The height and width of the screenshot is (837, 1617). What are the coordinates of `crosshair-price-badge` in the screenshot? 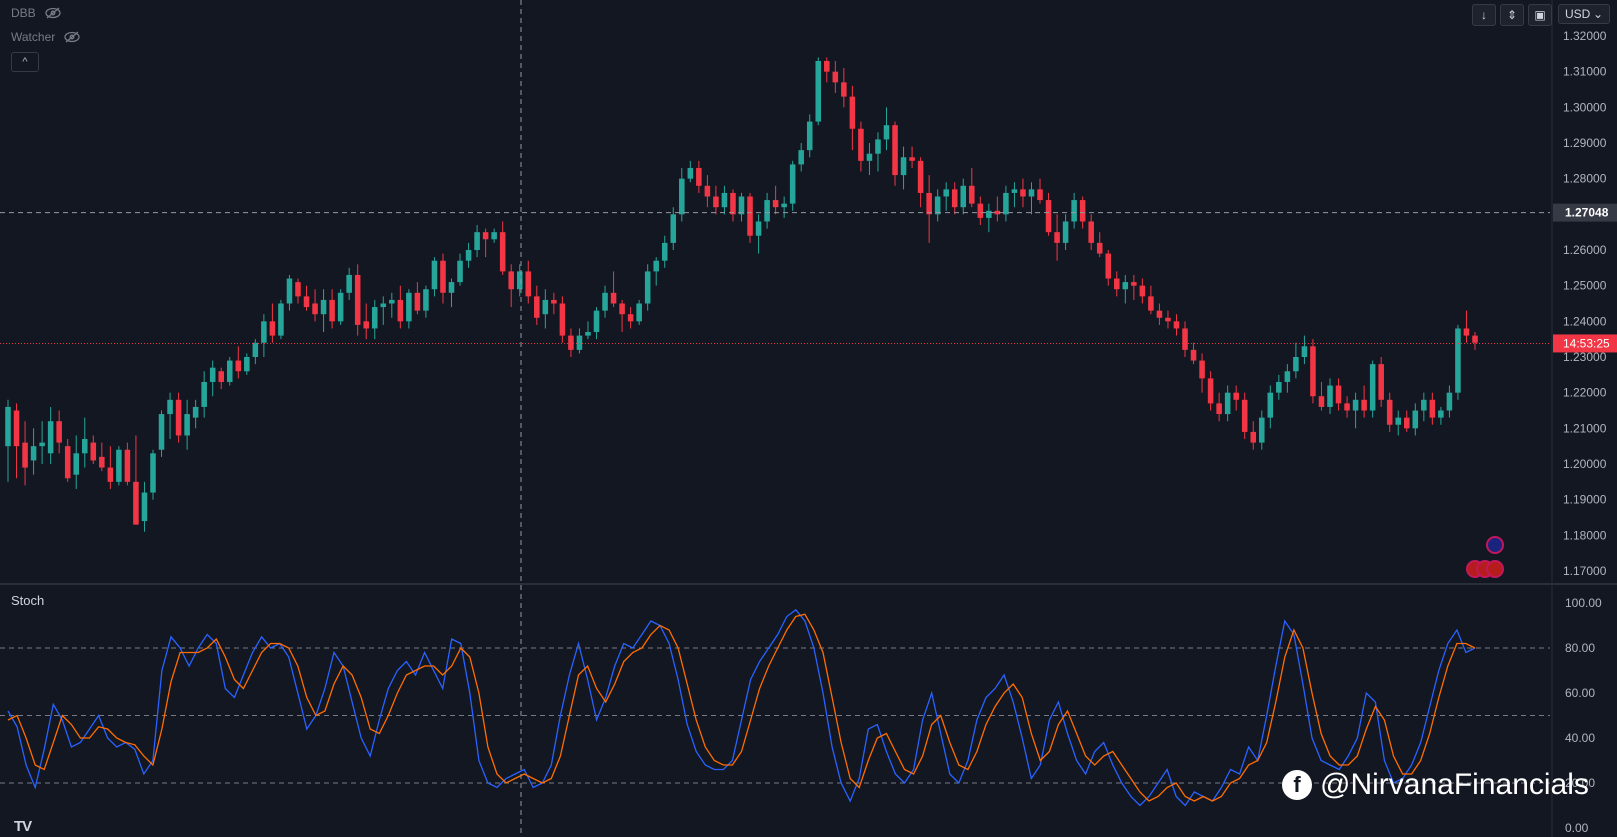 It's located at (1585, 212).